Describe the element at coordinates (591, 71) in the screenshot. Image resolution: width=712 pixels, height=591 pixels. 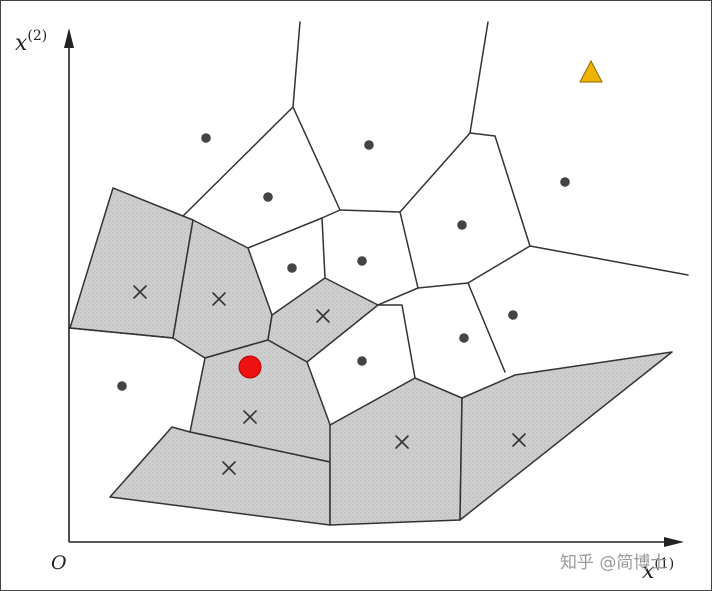
I see `triangle-marker-icon` at that location.